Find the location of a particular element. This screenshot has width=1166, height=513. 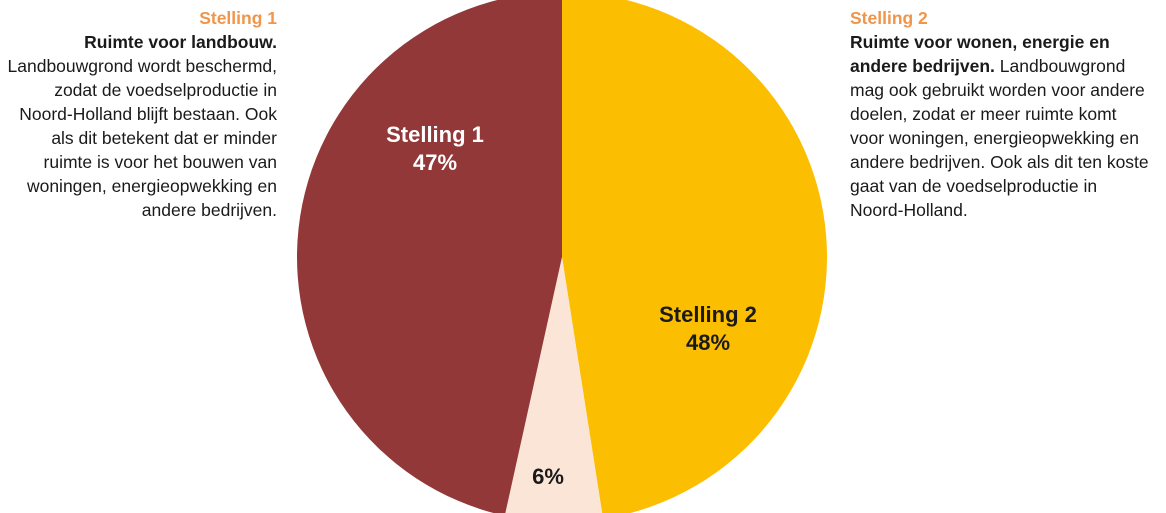

slice-label-name-2: Stelling 2 is located at coordinates (708, 314).